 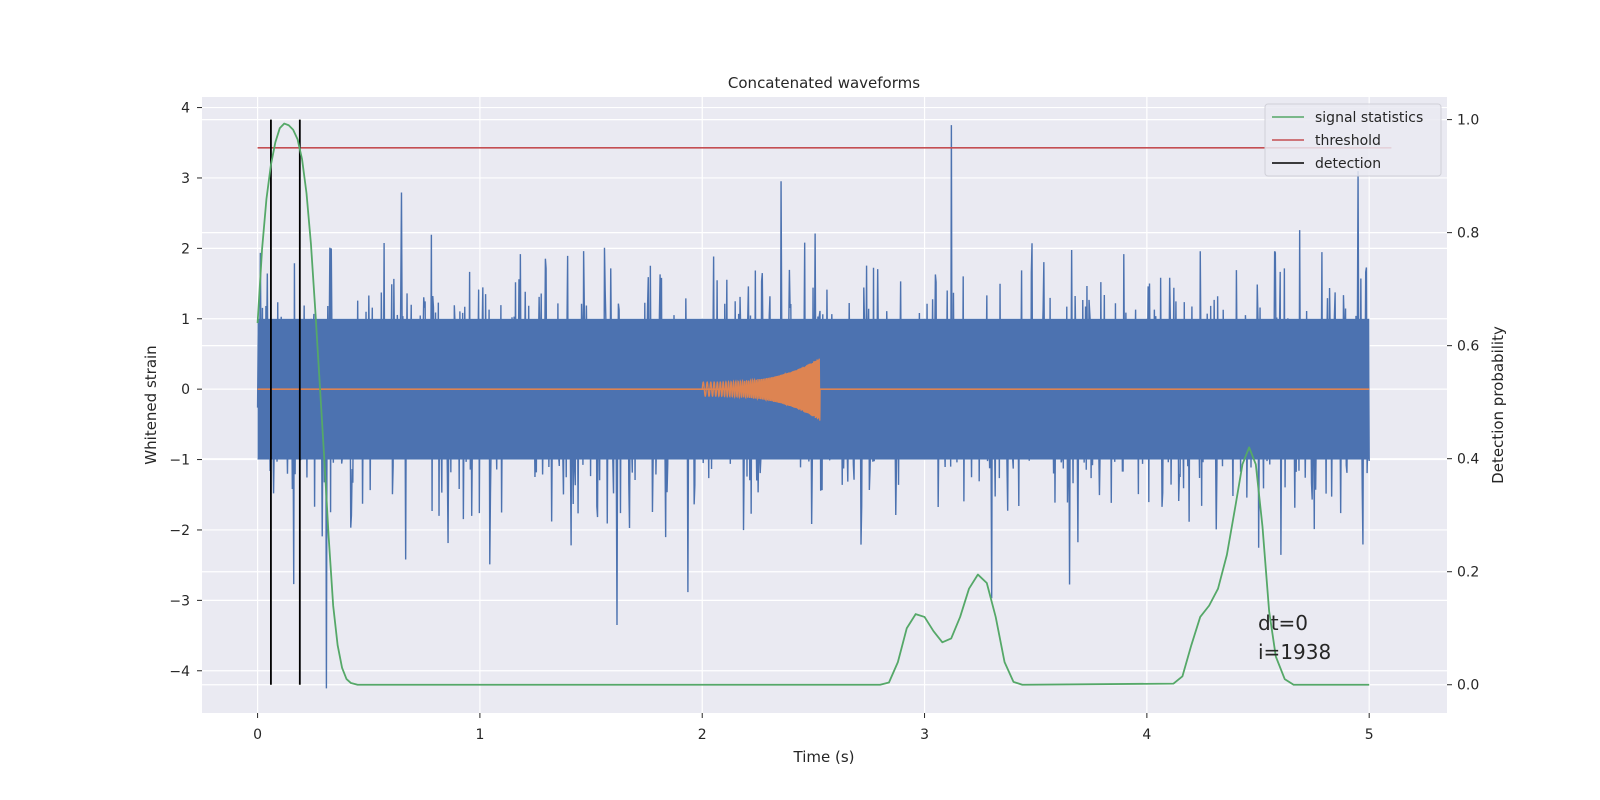 I want to click on y-tick-label: −2, so click(x=179, y=531).